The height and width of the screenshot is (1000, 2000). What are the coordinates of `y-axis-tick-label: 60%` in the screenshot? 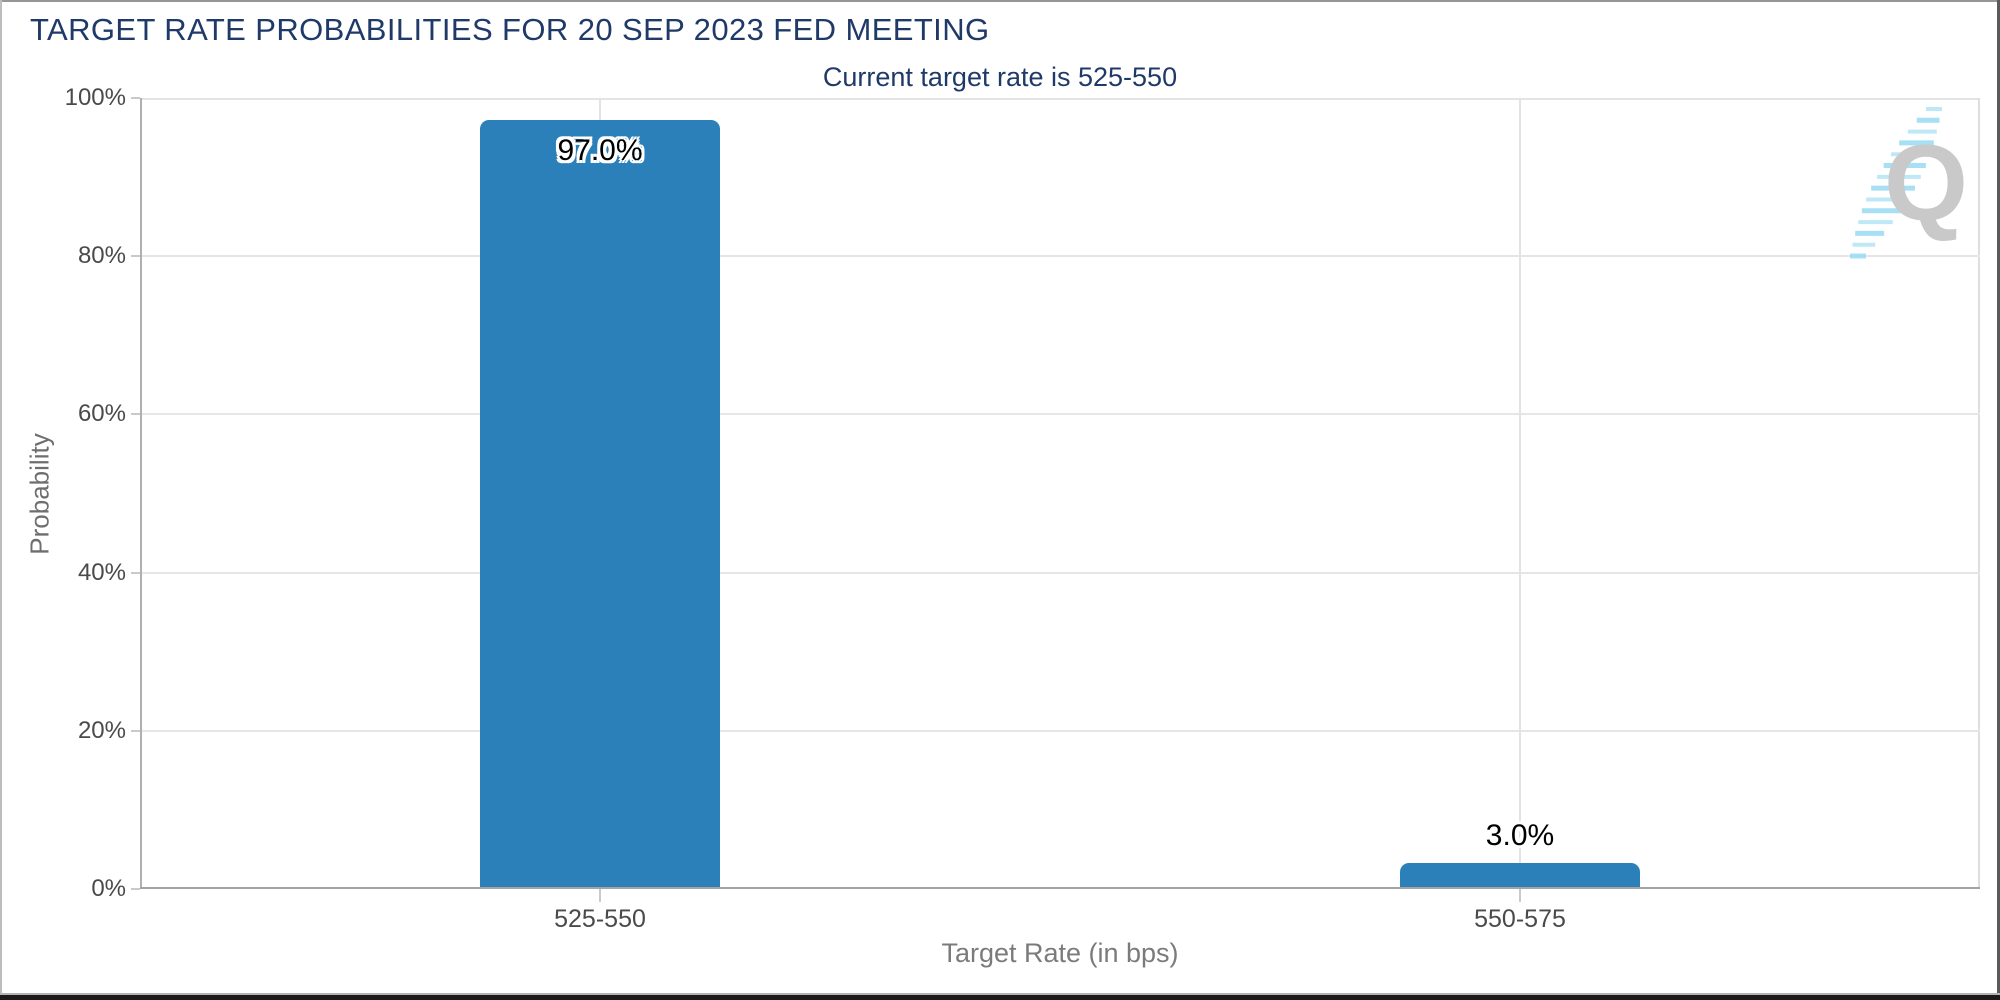 It's located at (101, 414).